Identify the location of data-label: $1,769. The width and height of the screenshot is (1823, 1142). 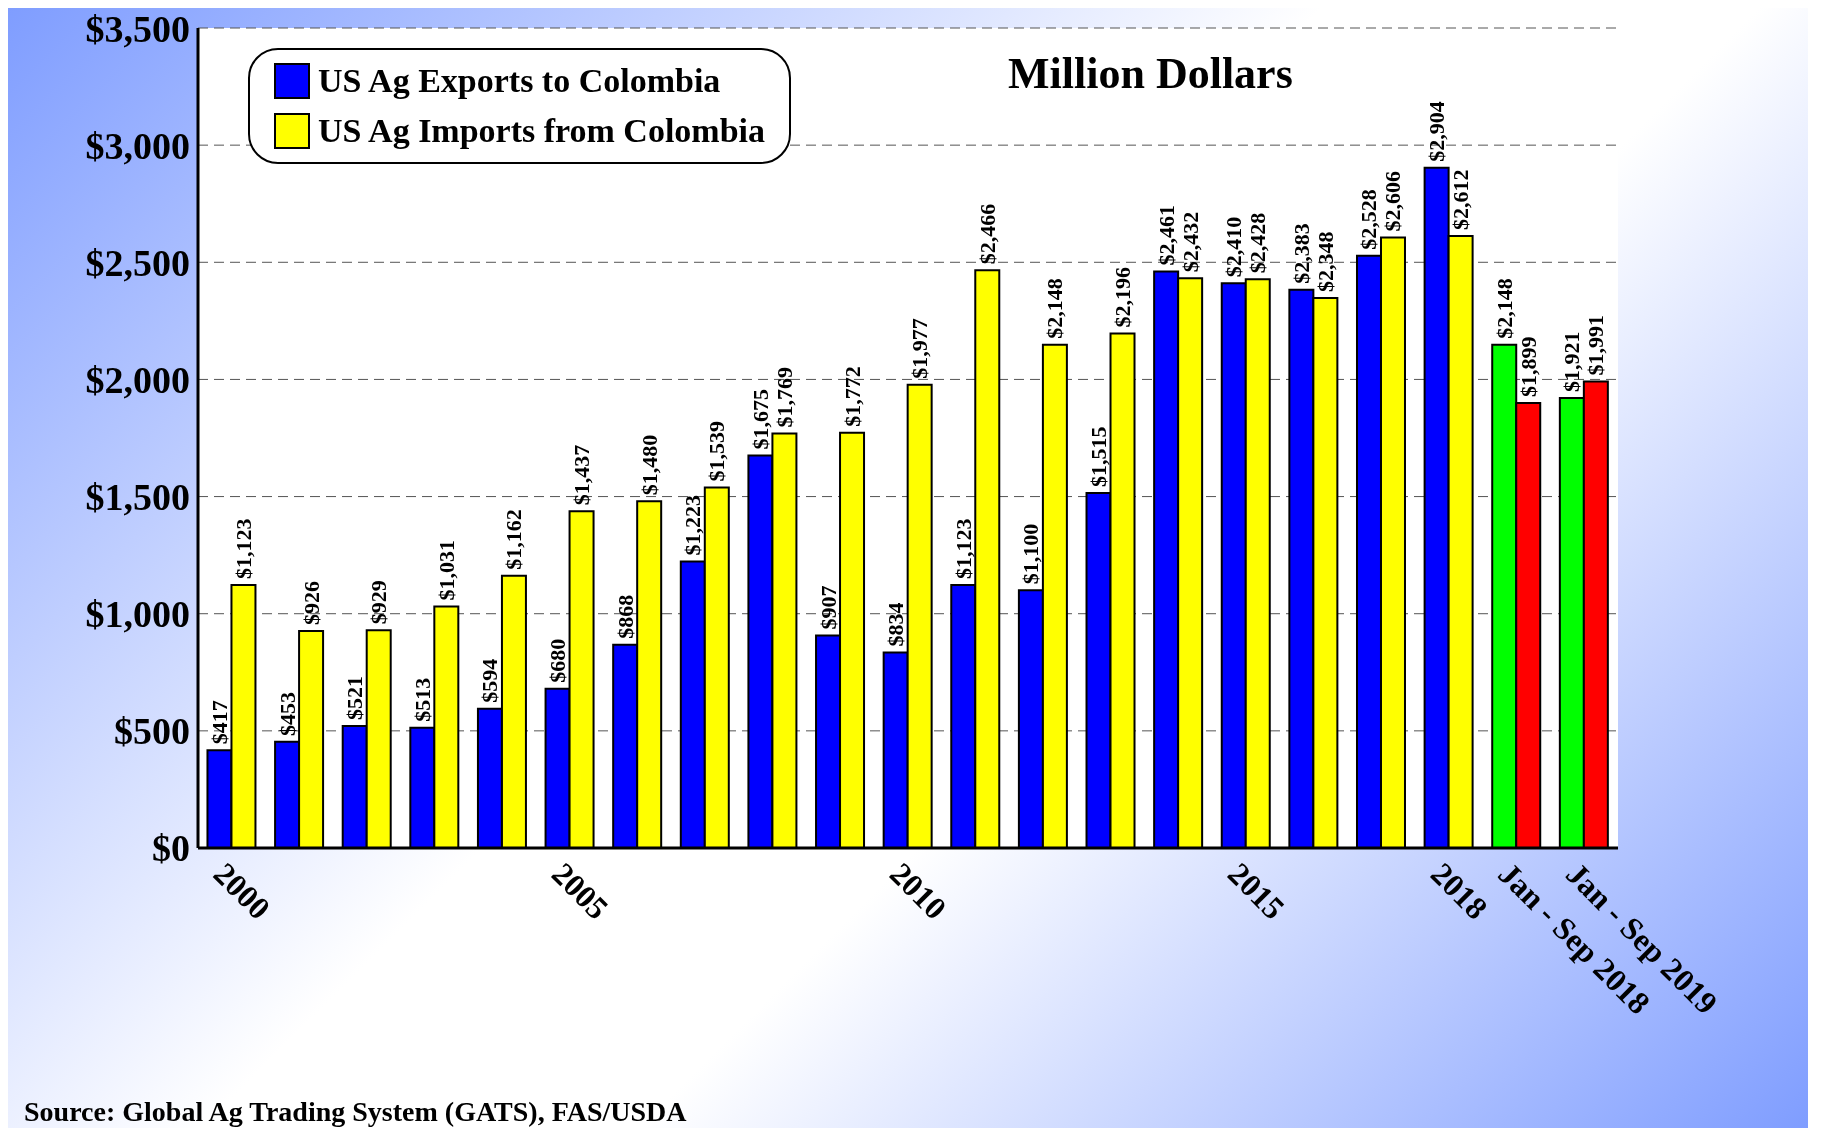
(784, 397).